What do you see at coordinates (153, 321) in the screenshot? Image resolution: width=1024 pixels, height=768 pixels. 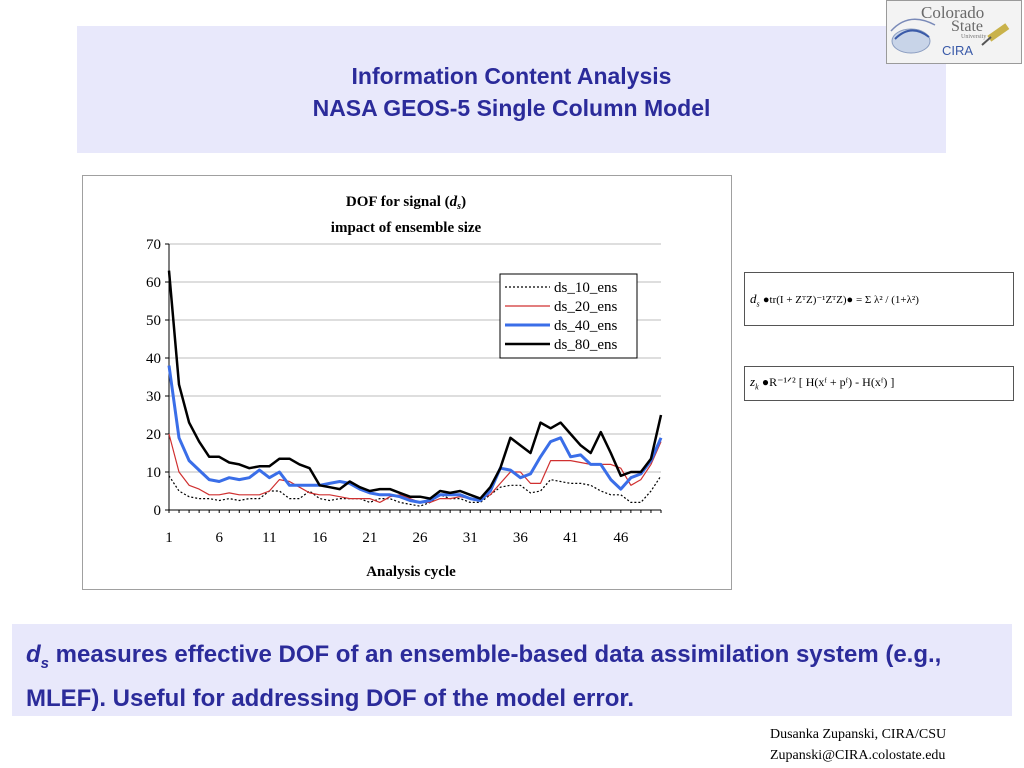 I see `y-tick-label: 50` at bounding box center [153, 321].